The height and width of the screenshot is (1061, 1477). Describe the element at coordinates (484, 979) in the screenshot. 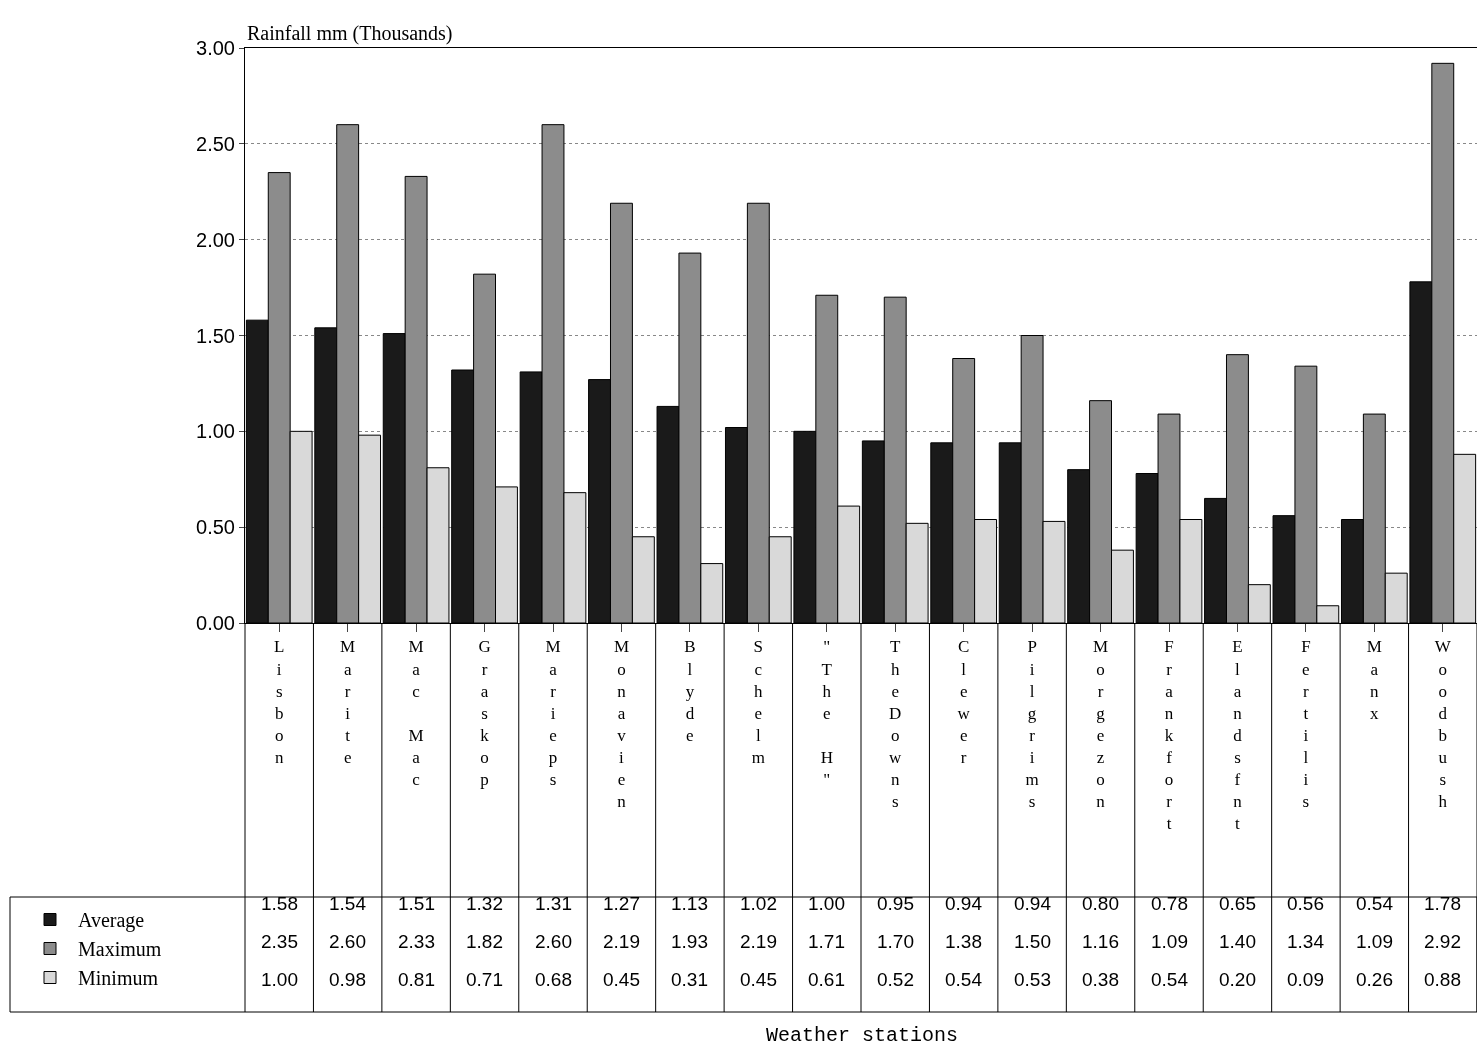

I see `data-label: 0.71` at that location.